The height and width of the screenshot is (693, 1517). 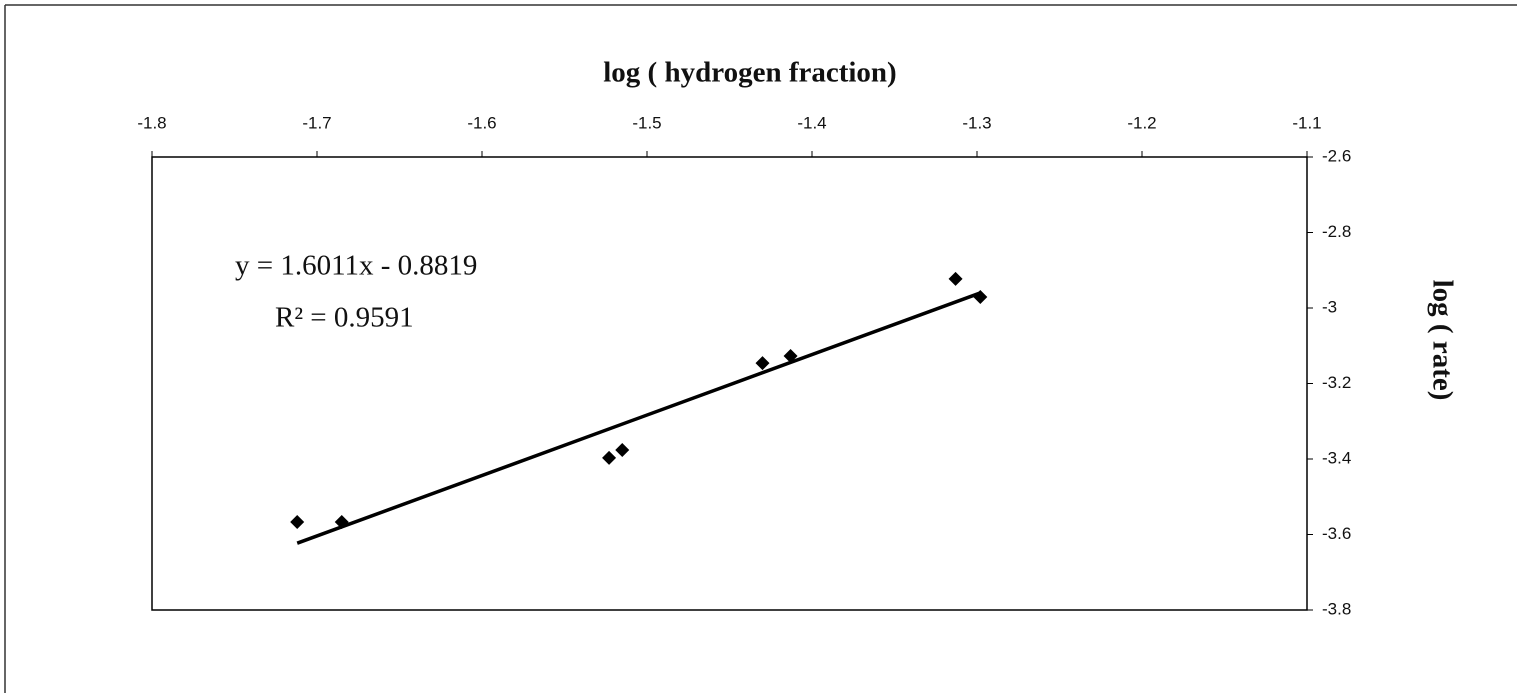 I want to click on x-tick-label: -1.5, so click(x=646, y=122).